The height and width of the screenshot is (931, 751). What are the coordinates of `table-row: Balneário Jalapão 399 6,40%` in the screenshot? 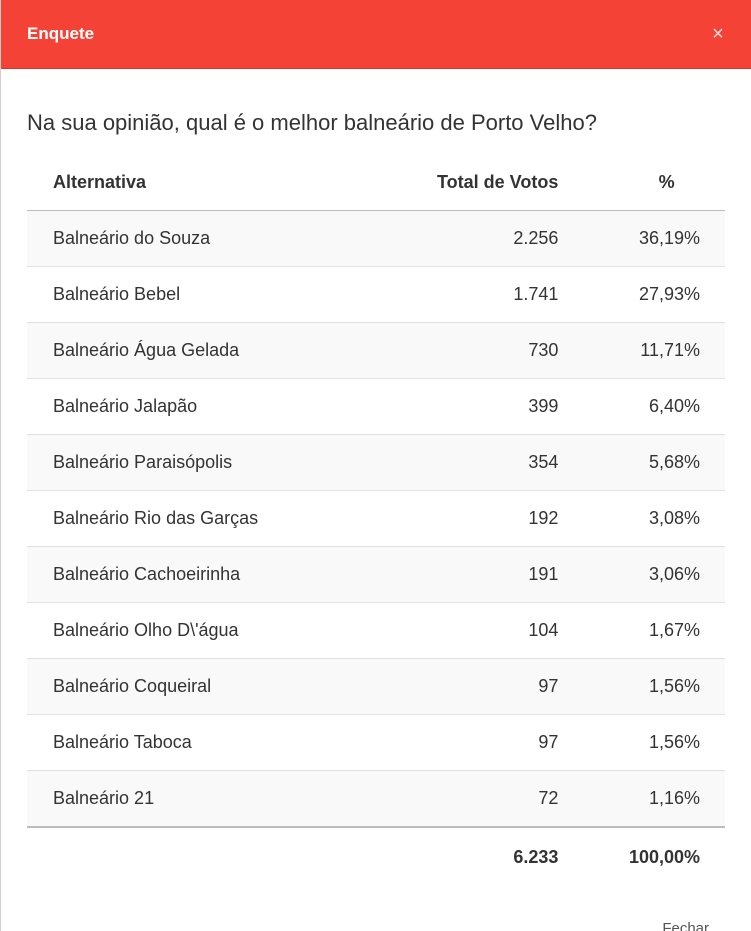 It's located at (376, 406).